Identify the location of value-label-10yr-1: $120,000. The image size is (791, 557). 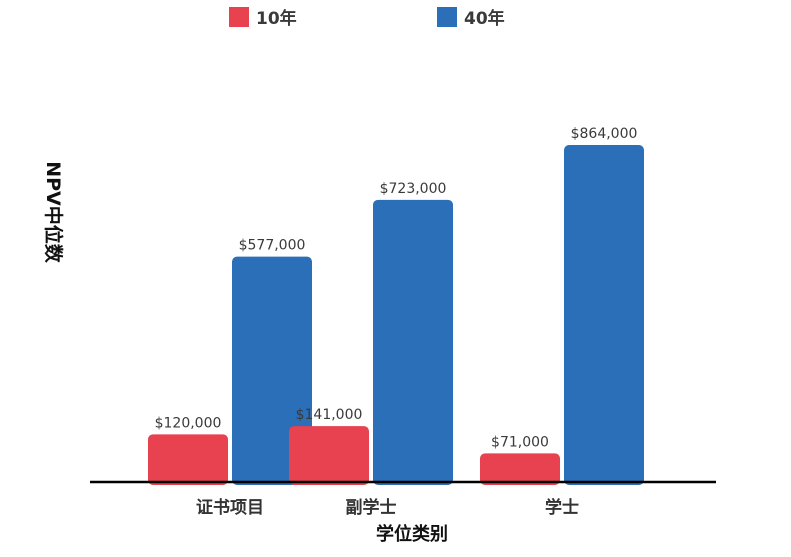
(188, 423).